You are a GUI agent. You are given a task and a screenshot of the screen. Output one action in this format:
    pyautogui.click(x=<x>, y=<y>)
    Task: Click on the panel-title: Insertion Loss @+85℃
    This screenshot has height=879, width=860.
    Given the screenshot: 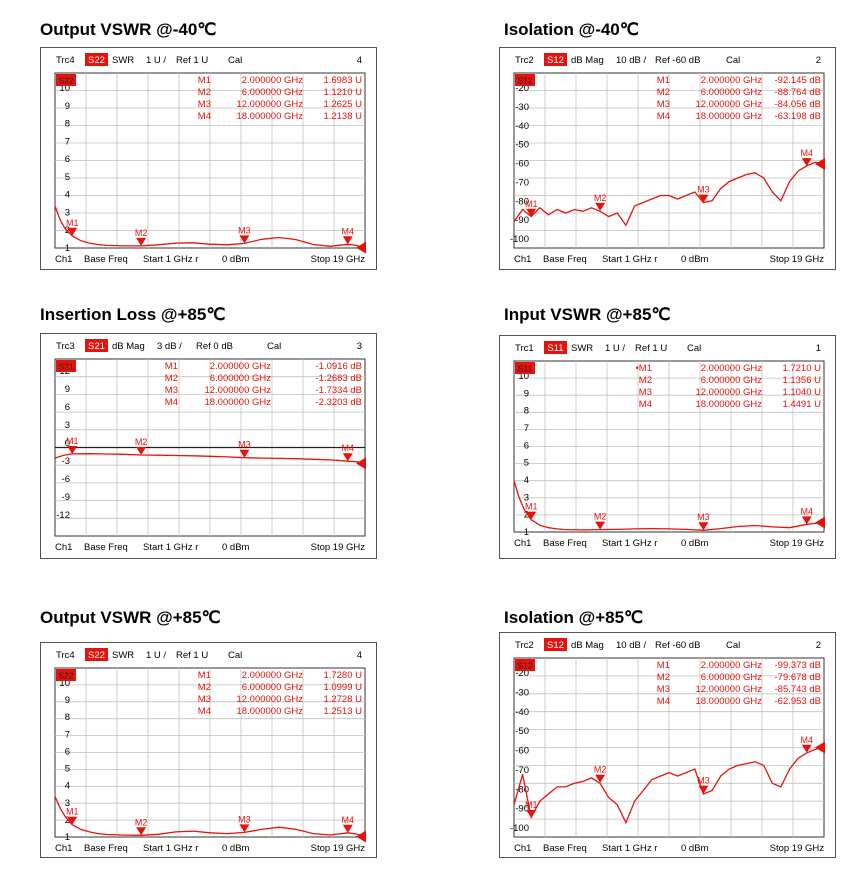 What is the action you would take?
    pyautogui.click(x=133, y=314)
    